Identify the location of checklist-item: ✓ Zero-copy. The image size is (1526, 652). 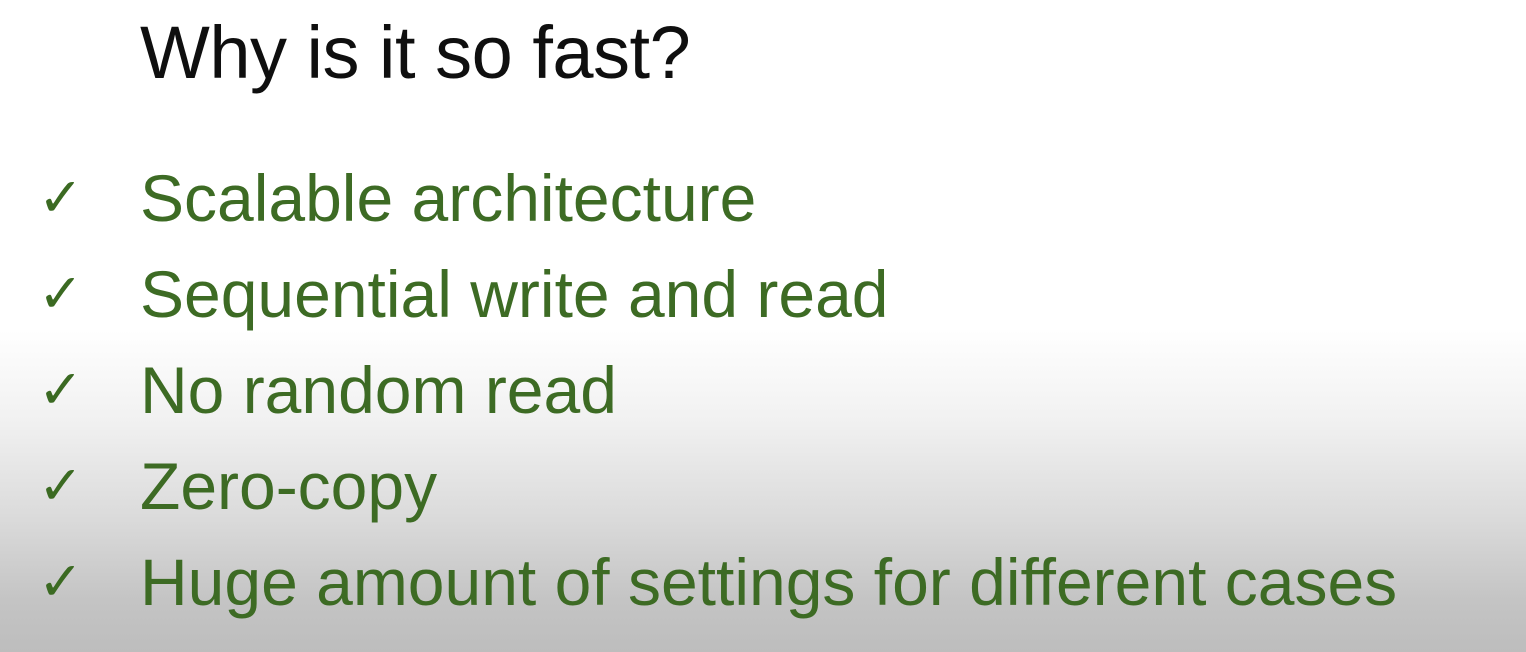
(763, 486).